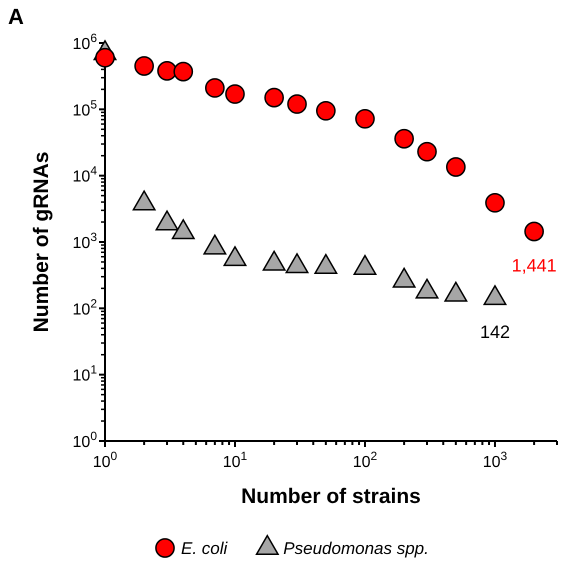  Describe the element at coordinates (495, 332) in the screenshot. I see `annotation: 142` at that location.